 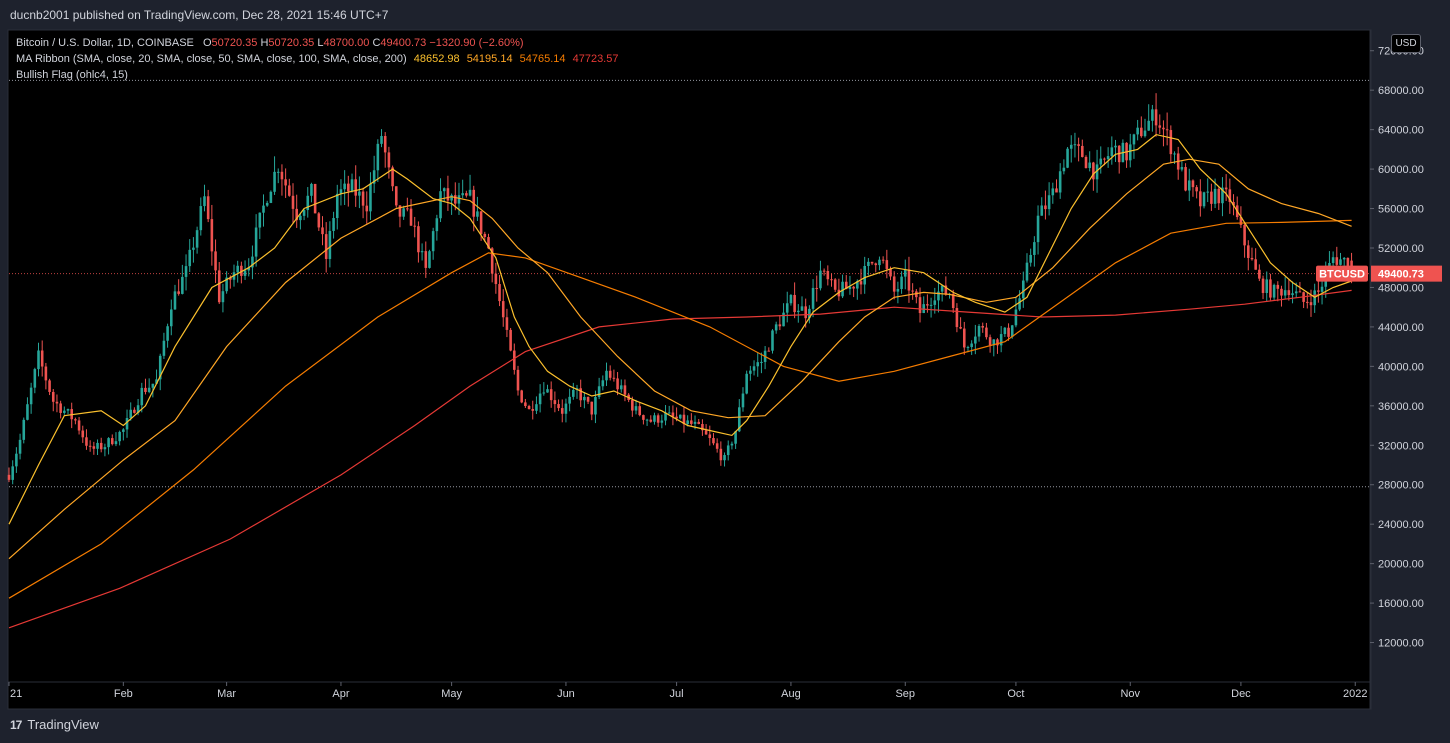 What do you see at coordinates (319, 75) in the screenshot?
I see `legend-bullish-flag-row: Bullish Flag (ohlc4, 15)` at bounding box center [319, 75].